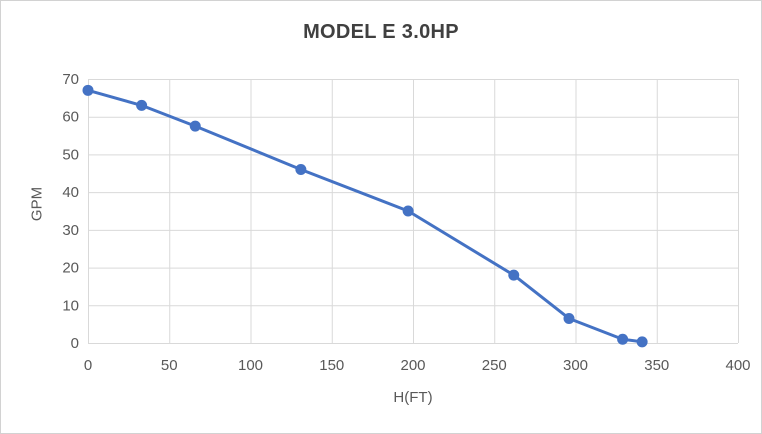 Image resolution: width=762 pixels, height=434 pixels. What do you see at coordinates (412, 365) in the screenshot?
I see `x-tick-label: 200` at bounding box center [412, 365].